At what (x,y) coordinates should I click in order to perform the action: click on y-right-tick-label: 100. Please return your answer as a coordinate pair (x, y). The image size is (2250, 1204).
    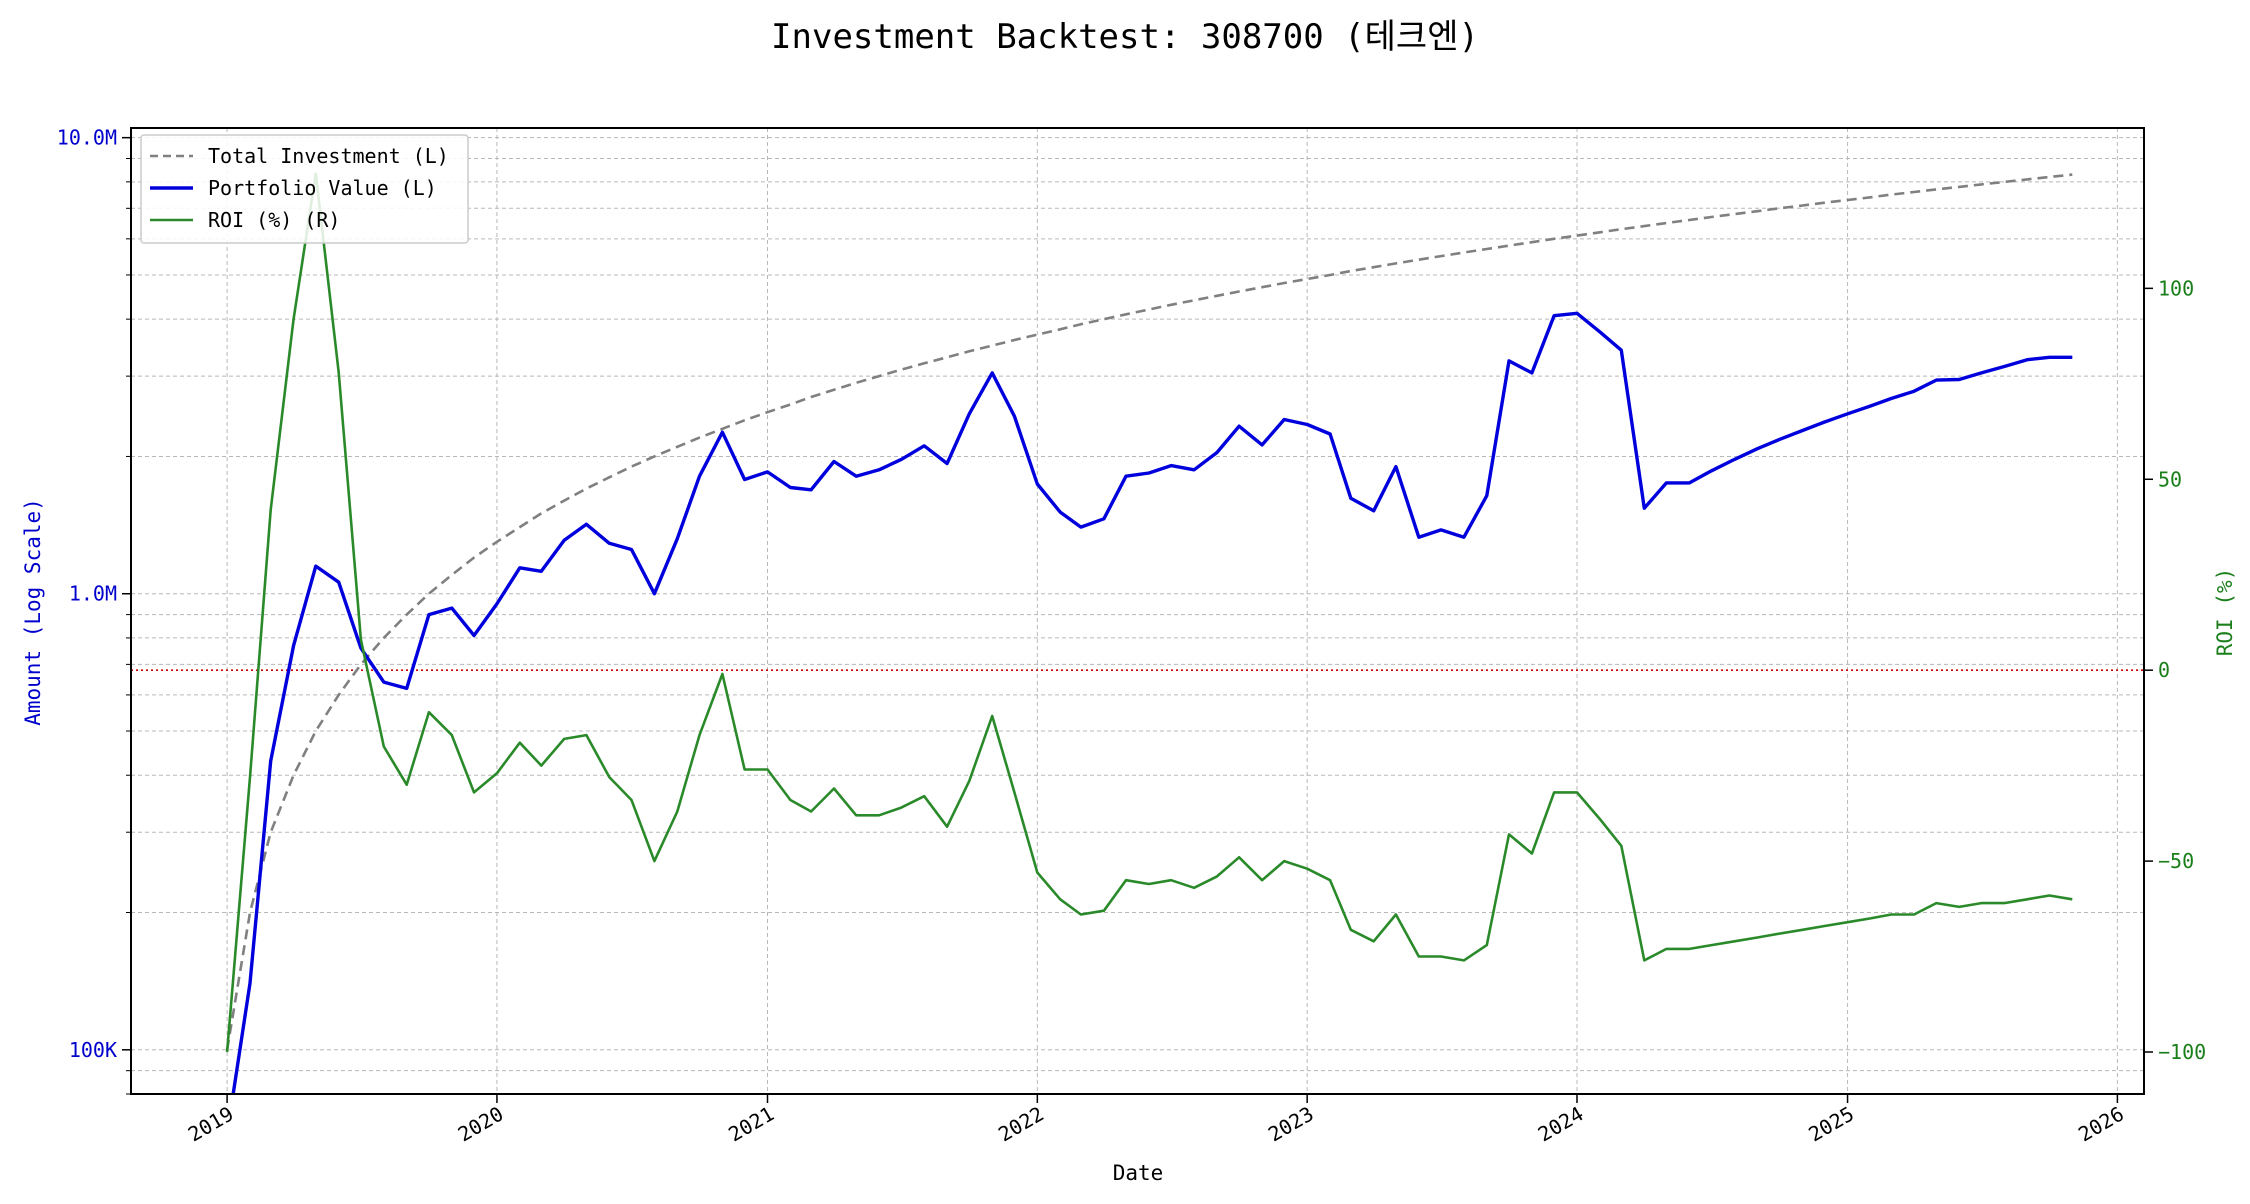
    Looking at the image, I should click on (2176, 288).